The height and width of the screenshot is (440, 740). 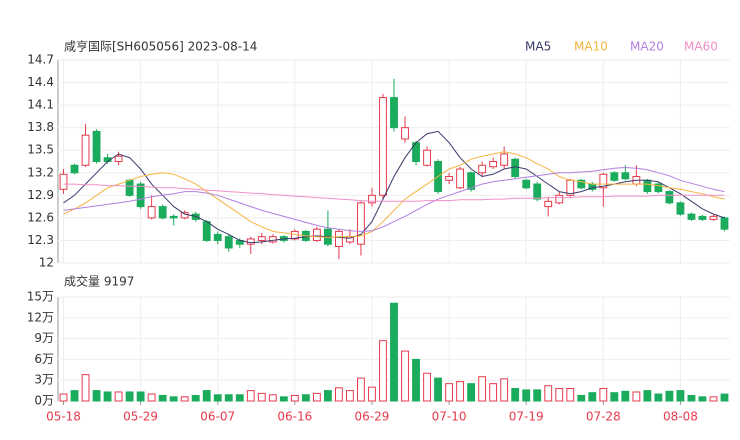 What do you see at coordinates (40, 217) in the screenshot?
I see `y-tick-label: 12.6` at bounding box center [40, 217].